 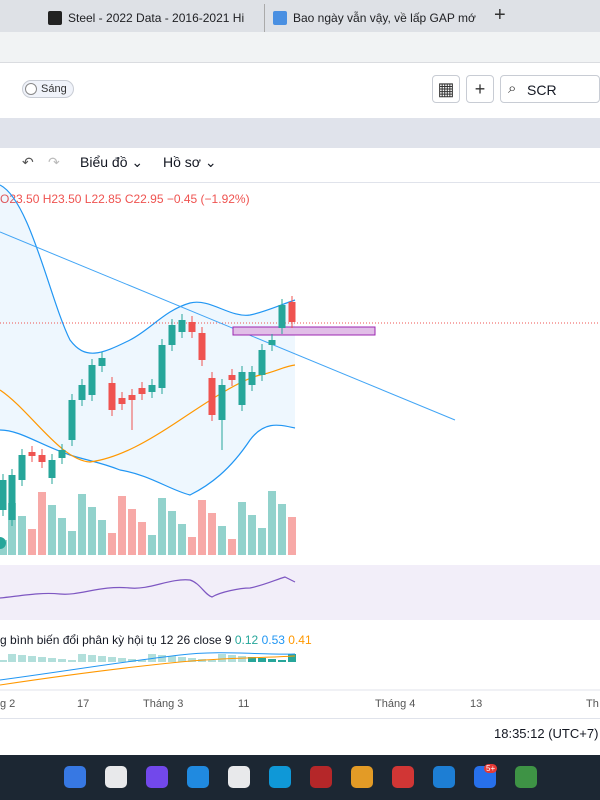 I want to click on x-label: 13, so click(x=476, y=704).